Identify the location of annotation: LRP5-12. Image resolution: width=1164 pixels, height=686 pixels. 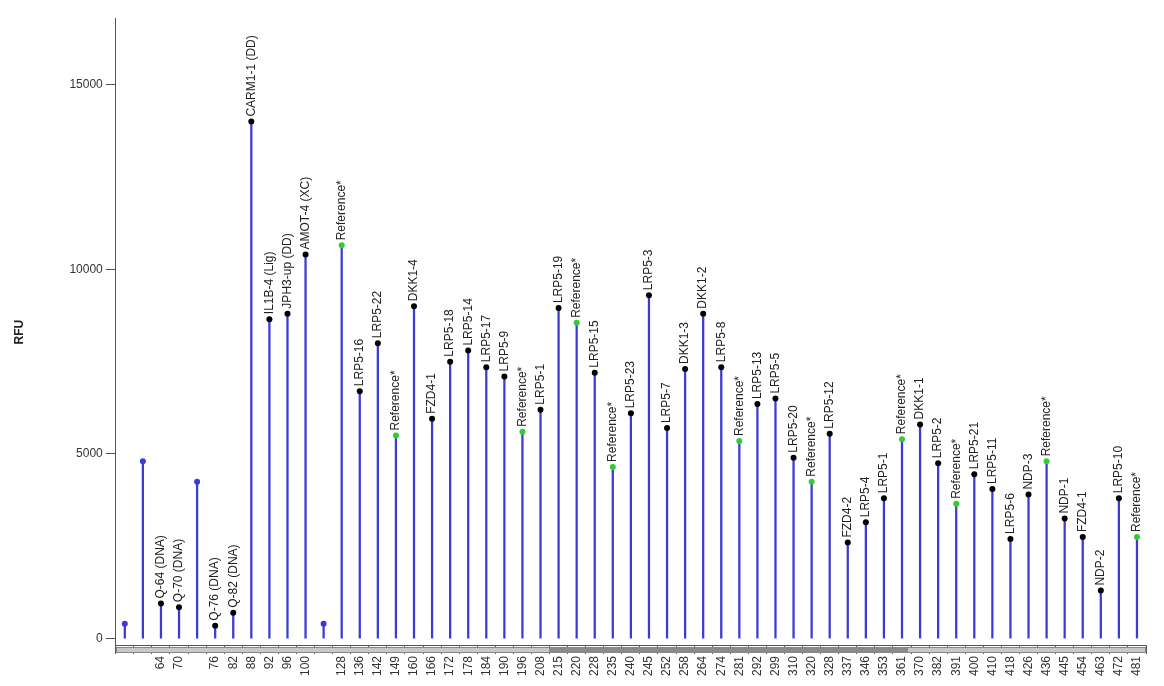
(829, 404).